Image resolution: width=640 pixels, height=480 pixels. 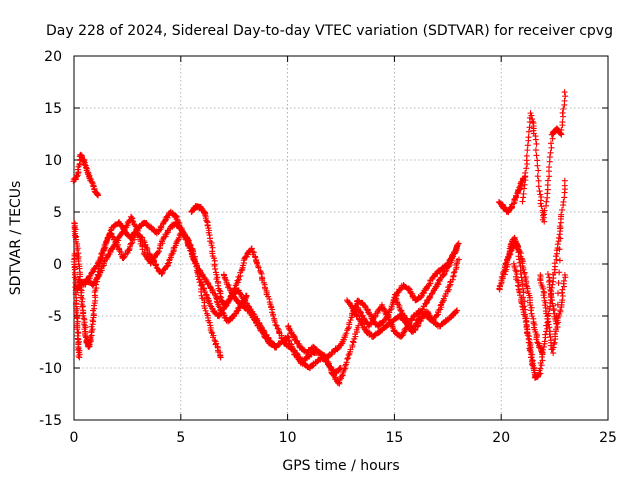 I want to click on y-tick-label: -5, so click(x=55, y=317).